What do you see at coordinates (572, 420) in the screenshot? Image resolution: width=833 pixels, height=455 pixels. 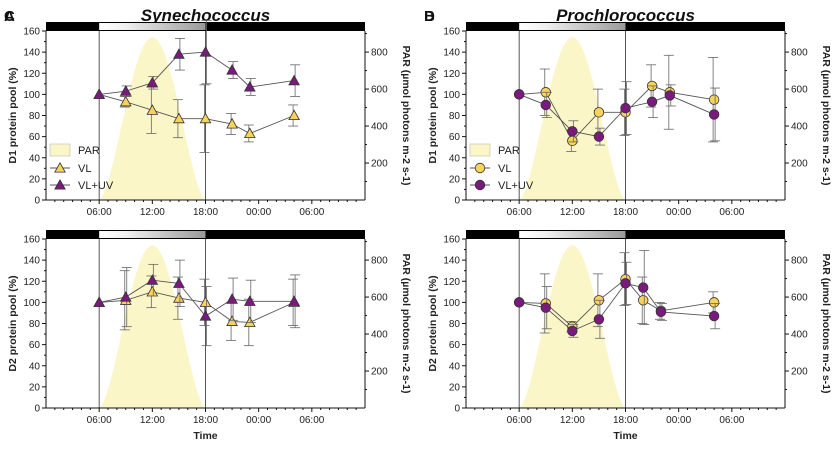 I see `x-tick-label: 12:00` at bounding box center [572, 420].